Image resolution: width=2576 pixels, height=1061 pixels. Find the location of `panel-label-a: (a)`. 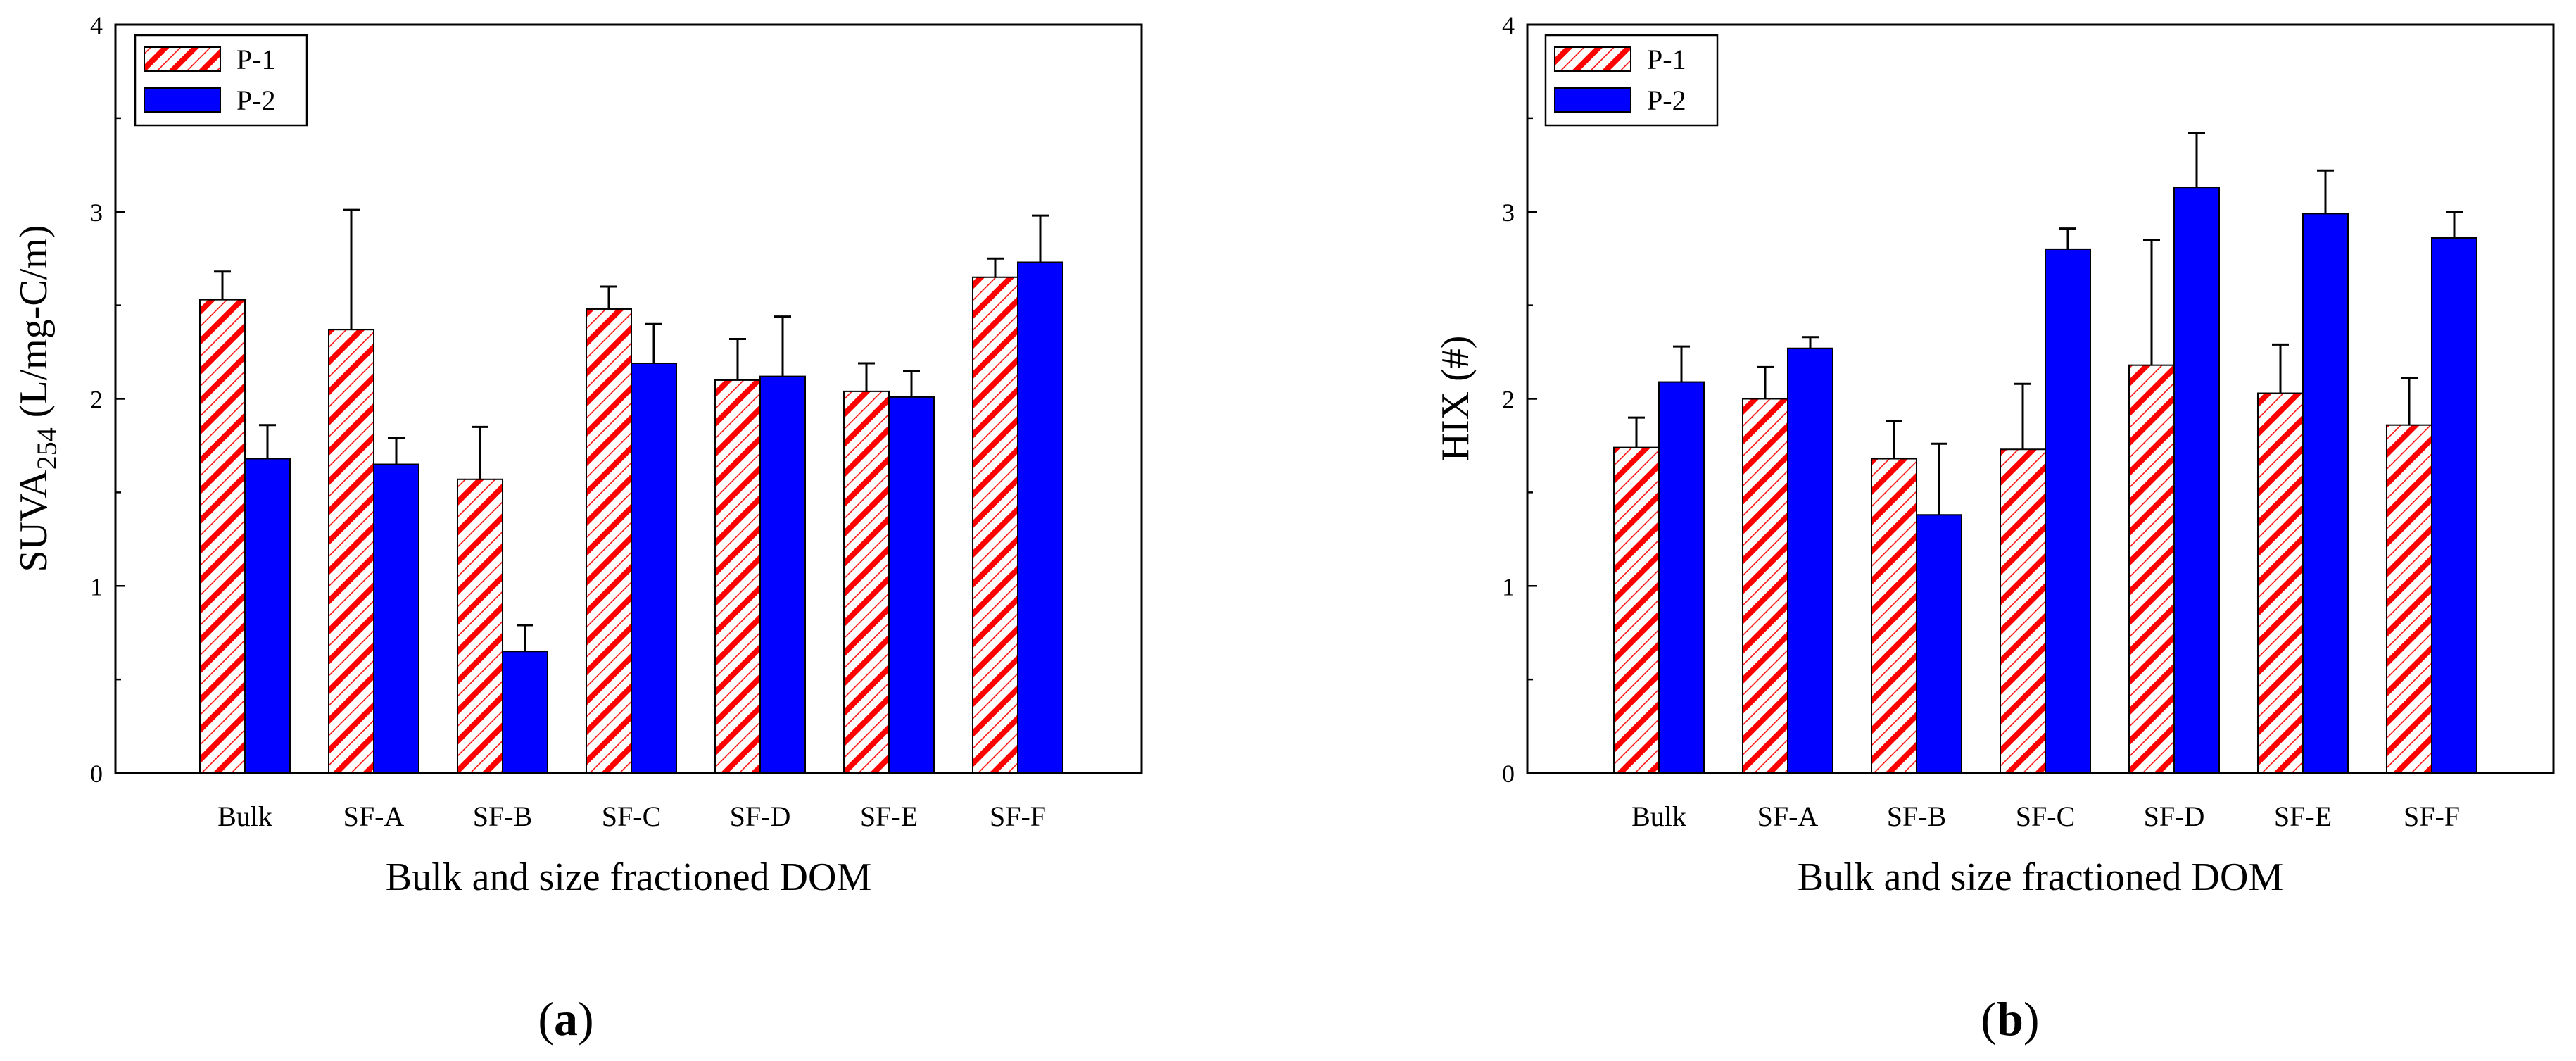

panel-label-a: (a) is located at coordinates (565, 1019).